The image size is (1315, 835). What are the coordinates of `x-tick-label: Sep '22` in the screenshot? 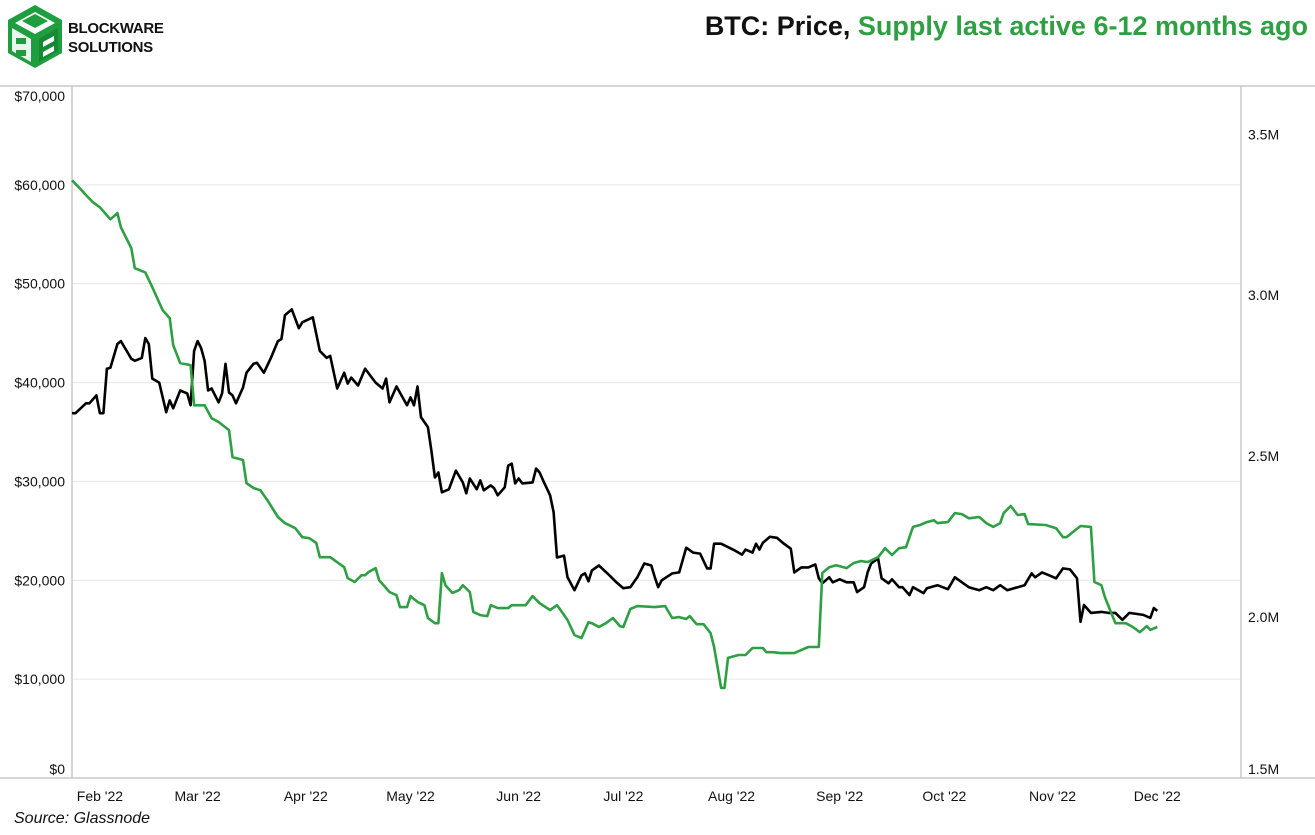 It's located at (839, 796).